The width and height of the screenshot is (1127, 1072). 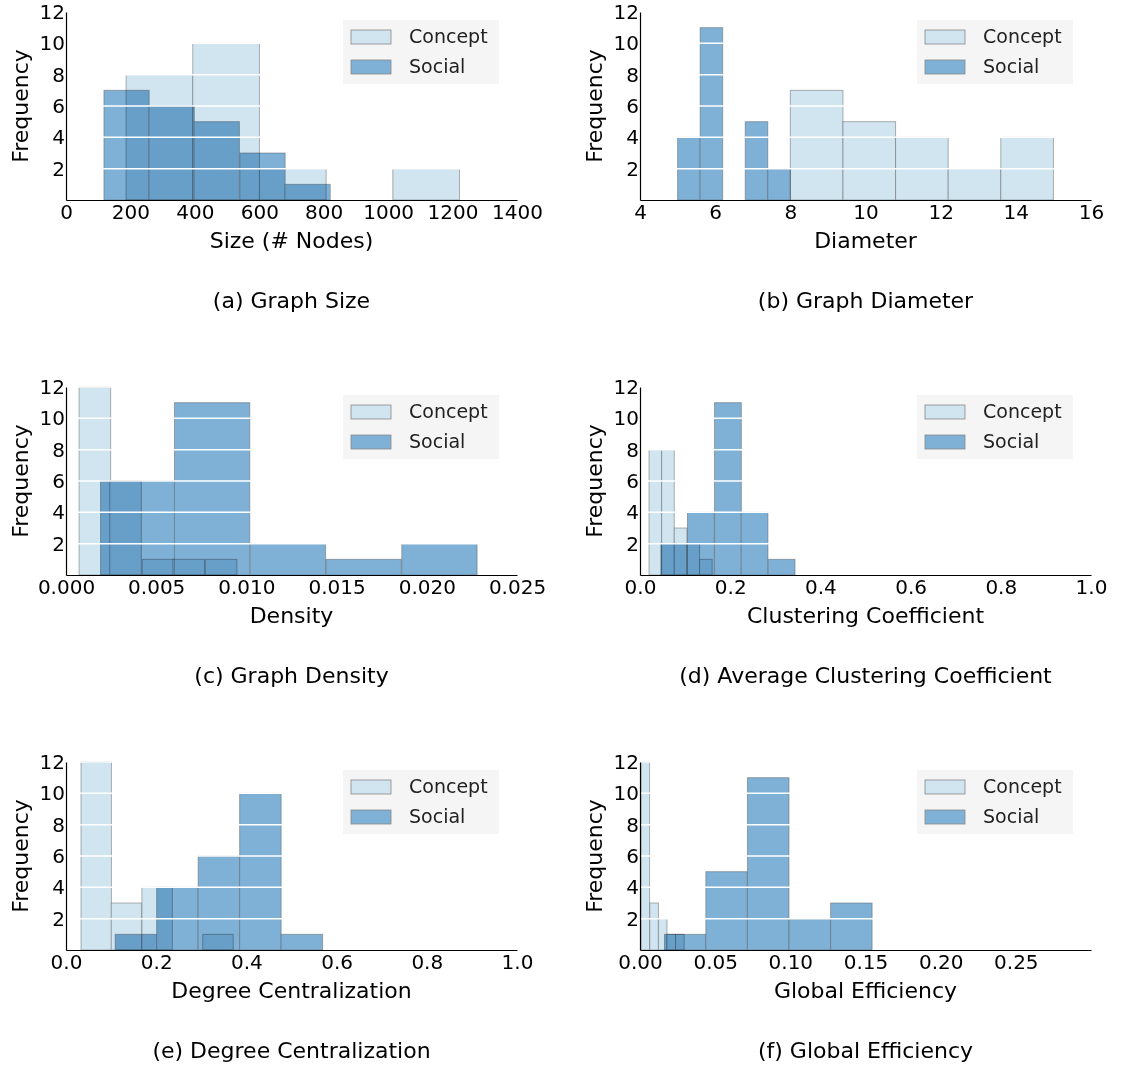 I want to click on x-axis-title: Size (# Nodes), so click(x=291, y=240).